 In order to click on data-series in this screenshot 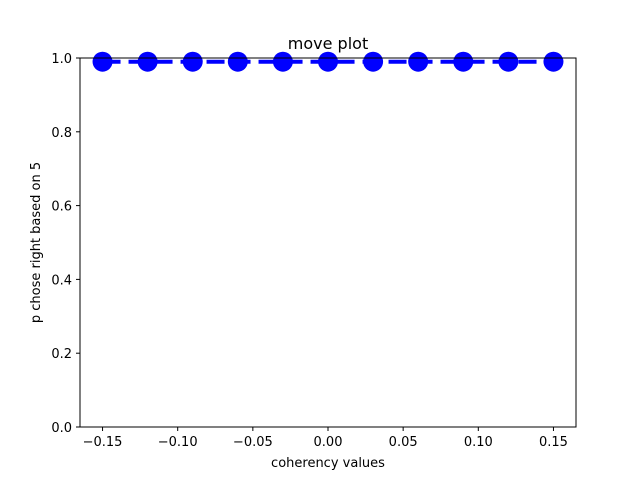, I will do `click(328, 61)`.